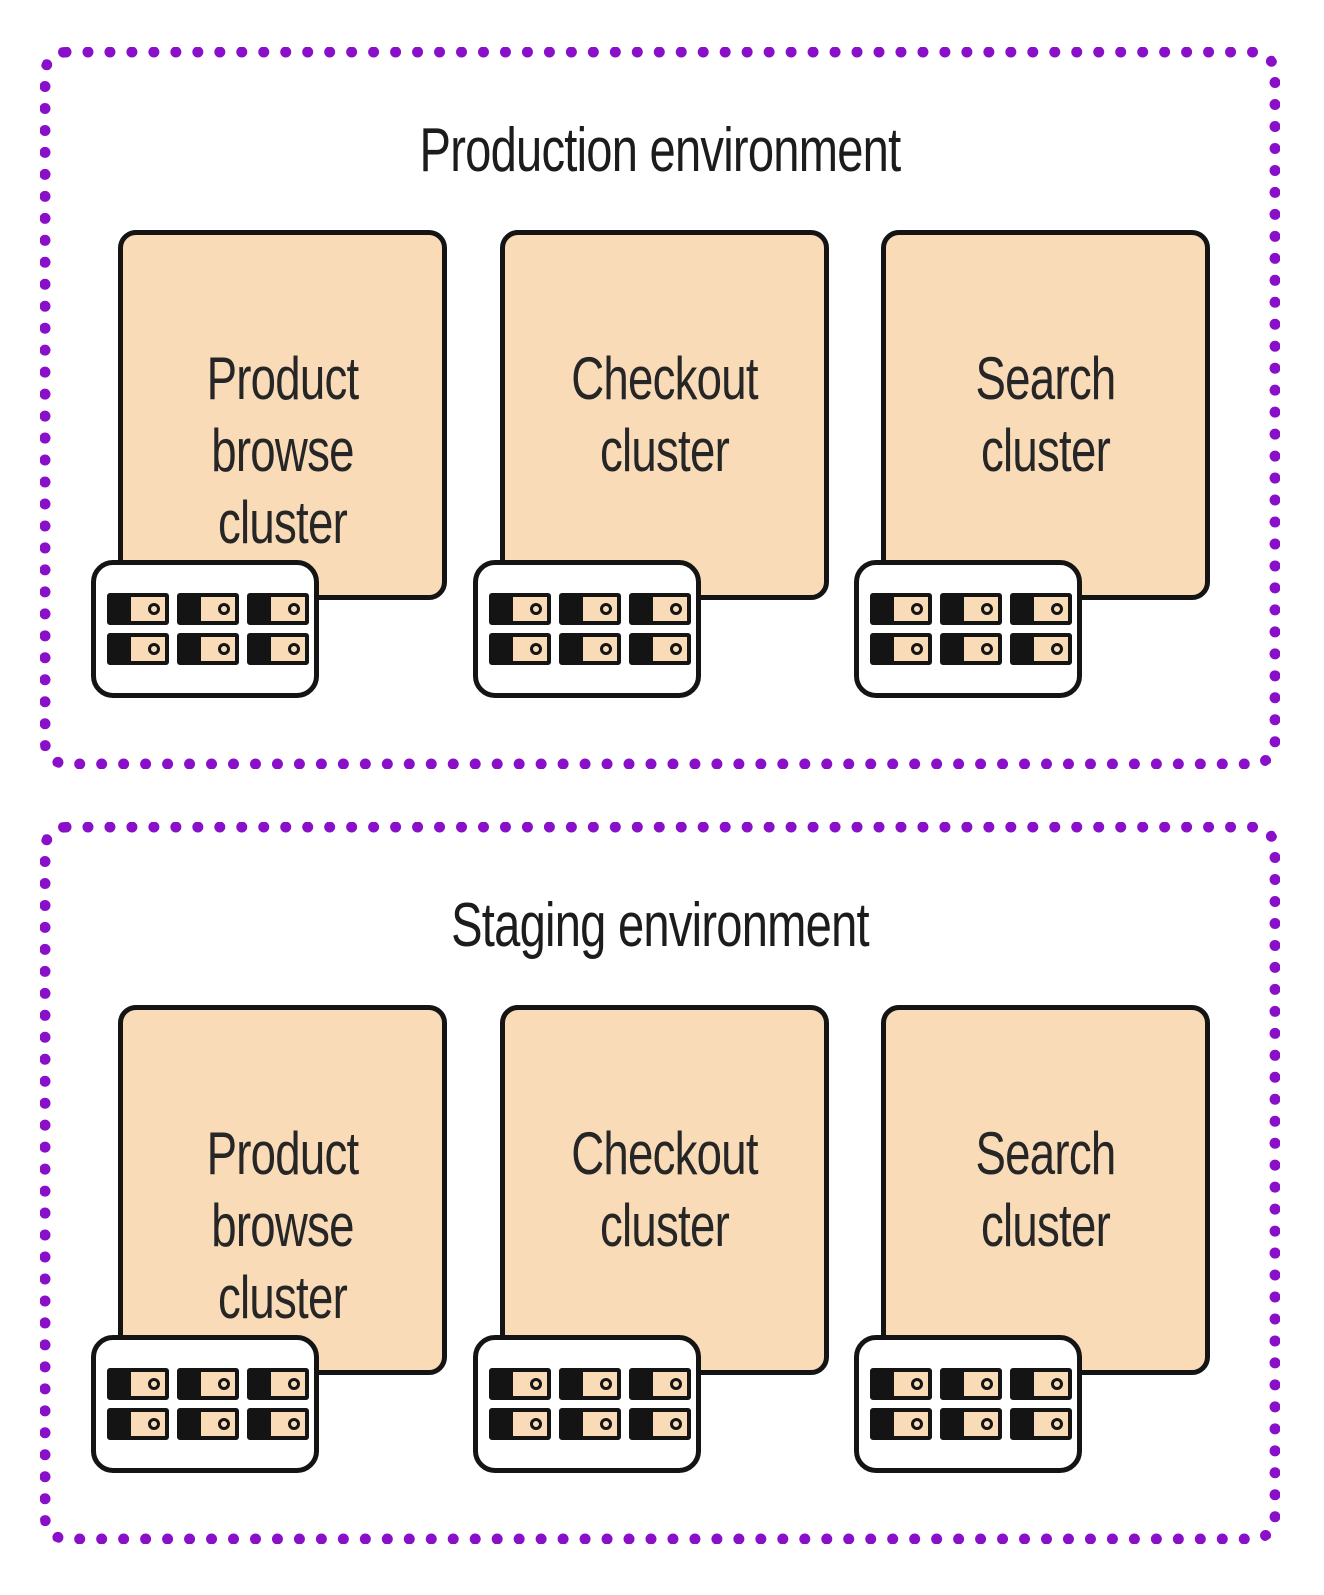 This screenshot has height=1595, width=1324. What do you see at coordinates (660, 925) in the screenshot?
I see `environment-title: Staging environment` at bounding box center [660, 925].